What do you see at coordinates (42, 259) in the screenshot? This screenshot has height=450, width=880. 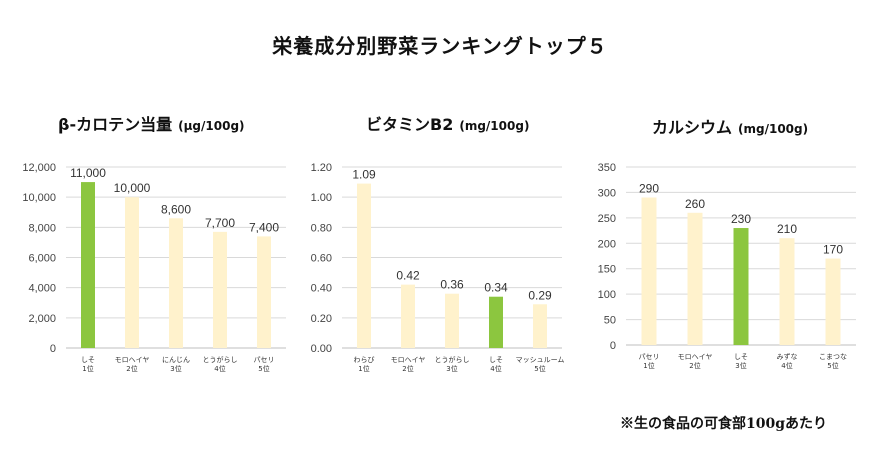 I see `y-tick-label: 6,000` at bounding box center [42, 259].